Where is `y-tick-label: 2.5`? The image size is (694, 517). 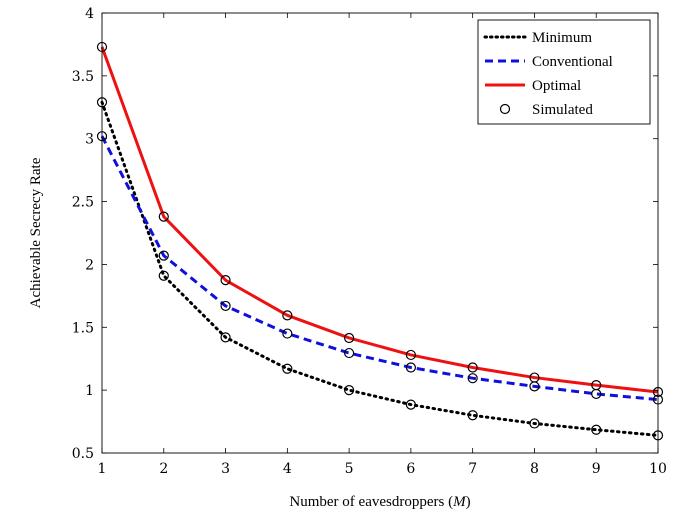 y-tick-label: 2.5 is located at coordinates (83, 203).